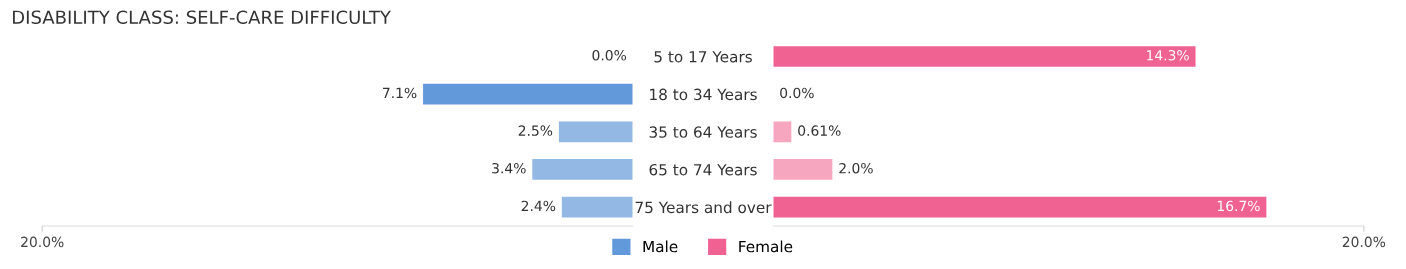 This screenshot has width=1406, height=269. What do you see at coordinates (703, 132) in the screenshot?
I see `y-tick-label: 35 to 64 Years` at bounding box center [703, 132].